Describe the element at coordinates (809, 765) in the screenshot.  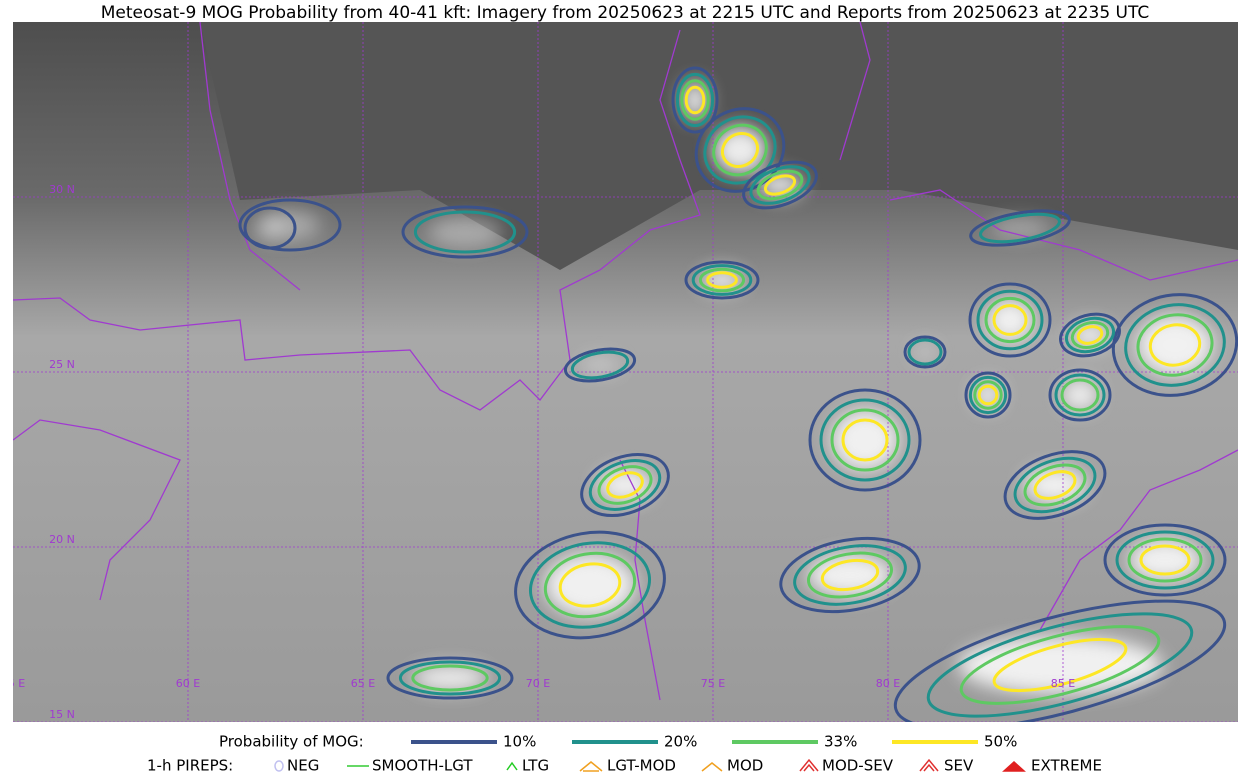
I see `icon-mod-sev` at that location.